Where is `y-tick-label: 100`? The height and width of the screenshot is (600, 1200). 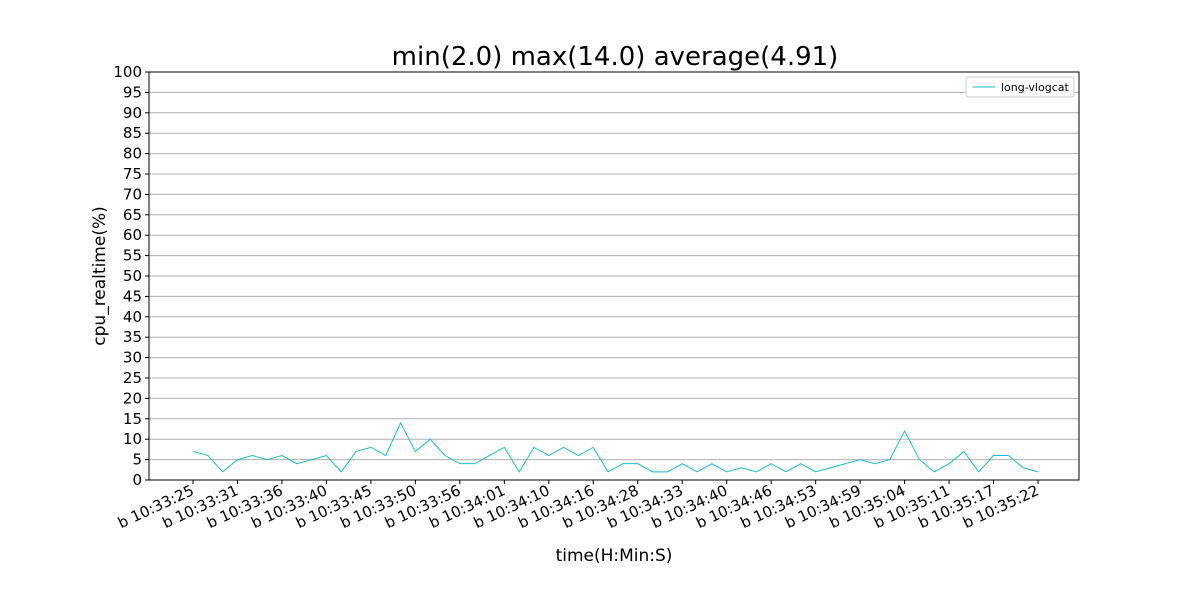
y-tick-label: 100 is located at coordinates (127, 72).